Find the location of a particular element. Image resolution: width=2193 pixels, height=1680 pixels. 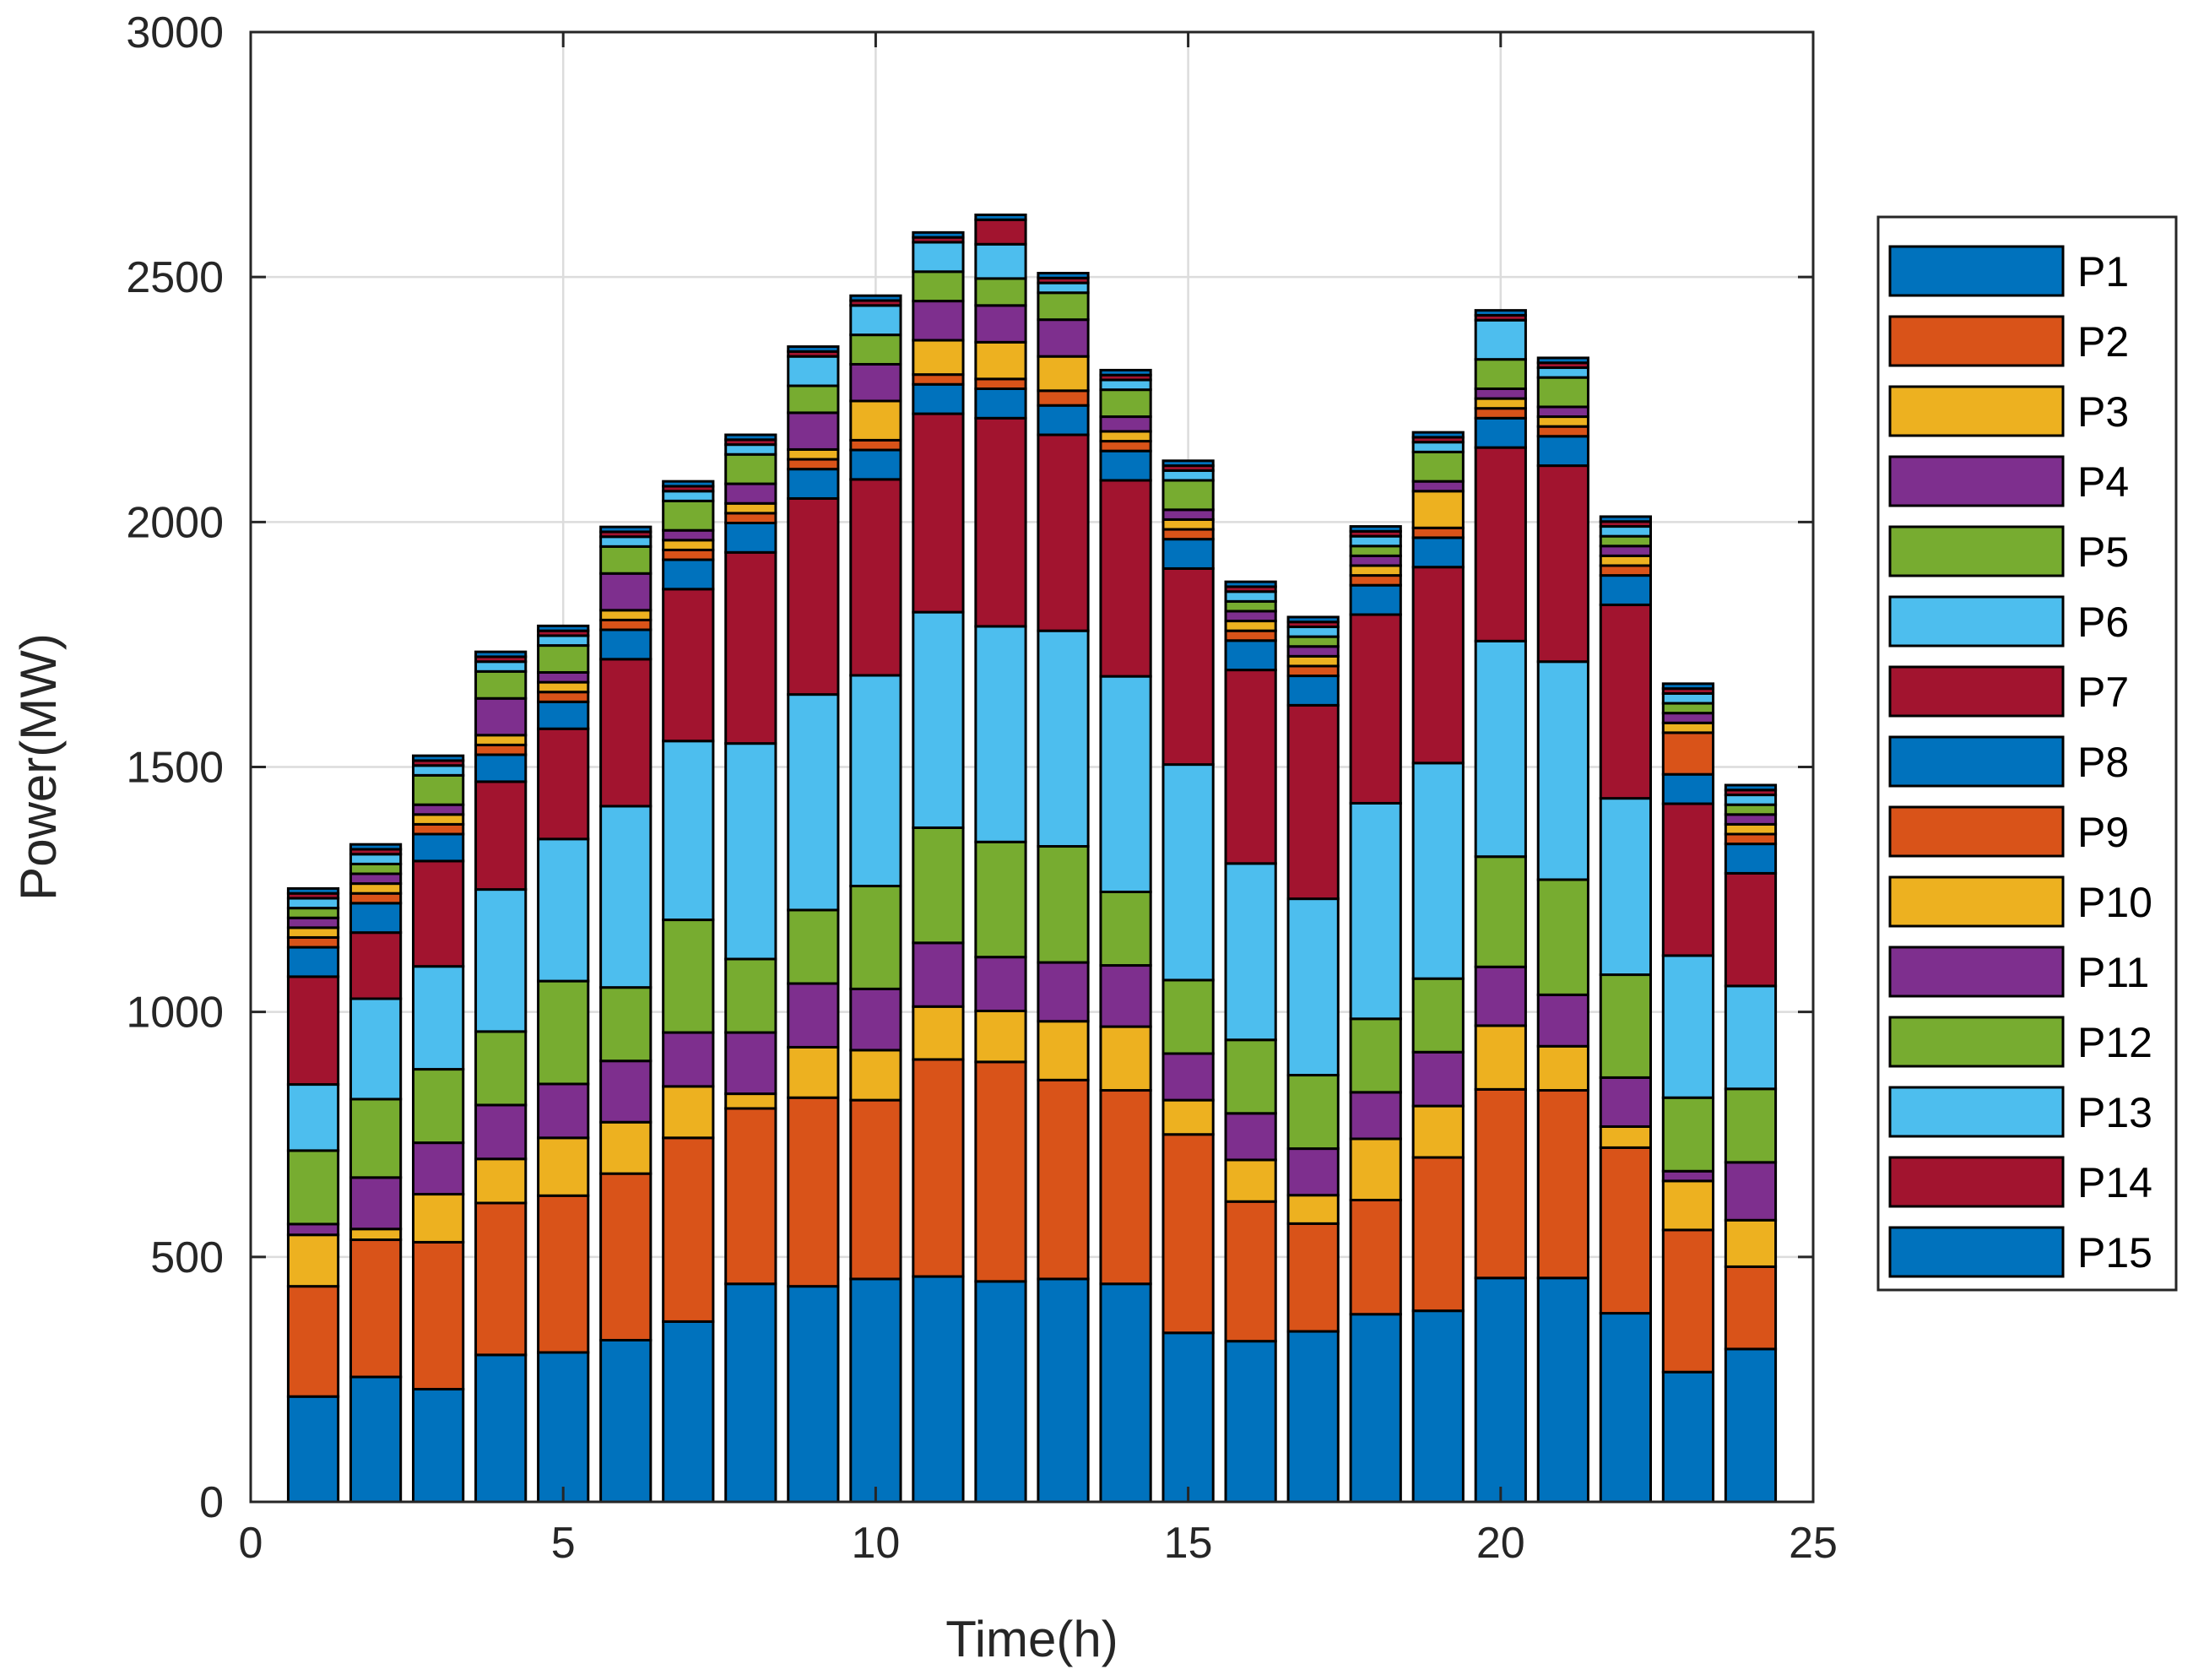

bar-segment-p11-t6 is located at coordinates (626, 592).